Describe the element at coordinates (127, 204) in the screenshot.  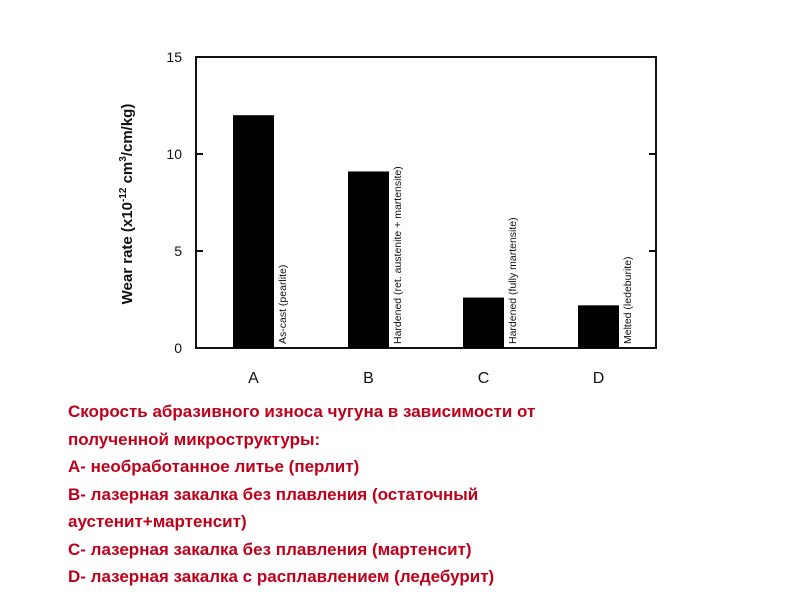
I see `y-axis-label: Wear rate (x10-12 cm3/cm/kg)` at that location.